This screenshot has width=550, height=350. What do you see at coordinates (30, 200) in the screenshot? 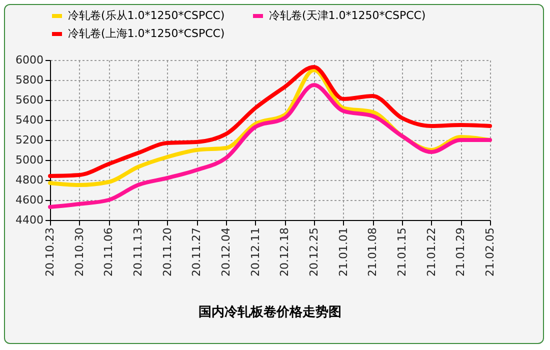
I see `y-tick-label: 4600` at bounding box center [30, 200].